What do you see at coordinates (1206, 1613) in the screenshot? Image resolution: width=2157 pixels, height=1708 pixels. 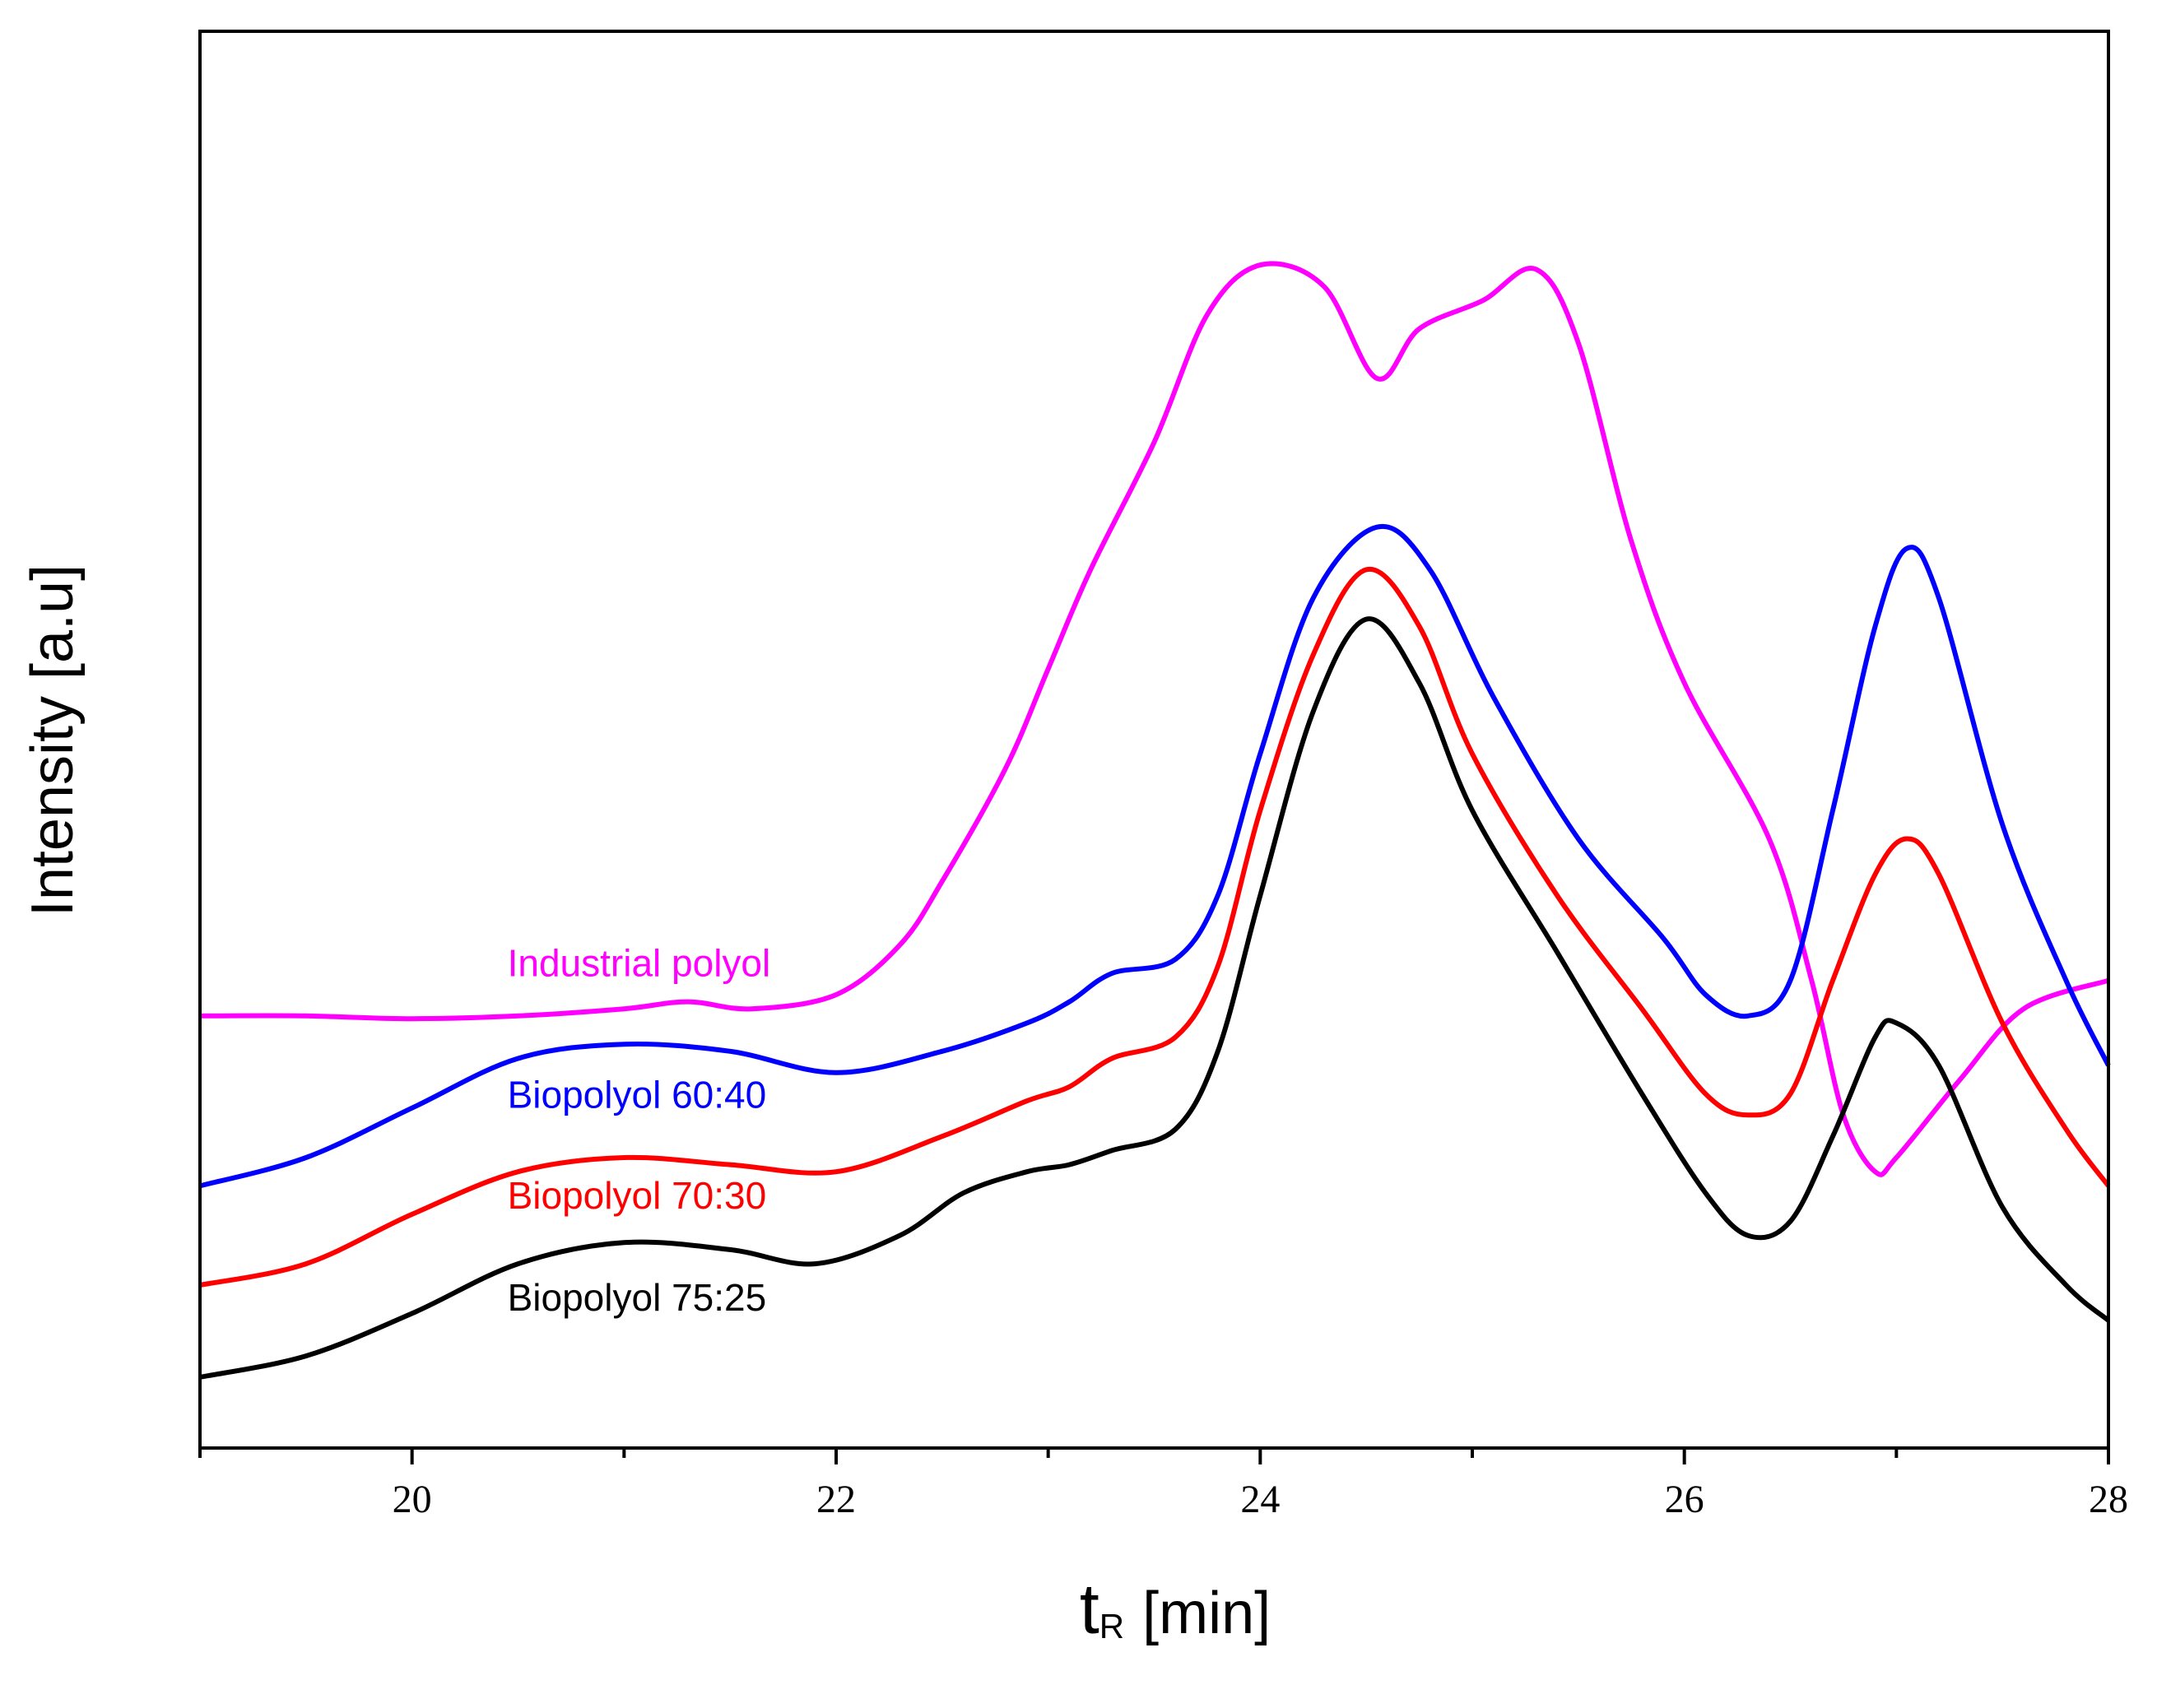 I see `x-axis-title-unit: [min]` at bounding box center [1206, 1613].